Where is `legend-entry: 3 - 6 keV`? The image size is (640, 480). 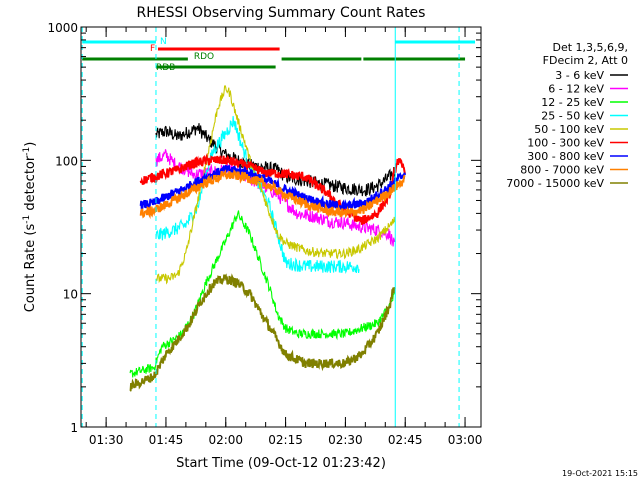 legend-entry: 3 - 6 keV is located at coordinates (579, 75).